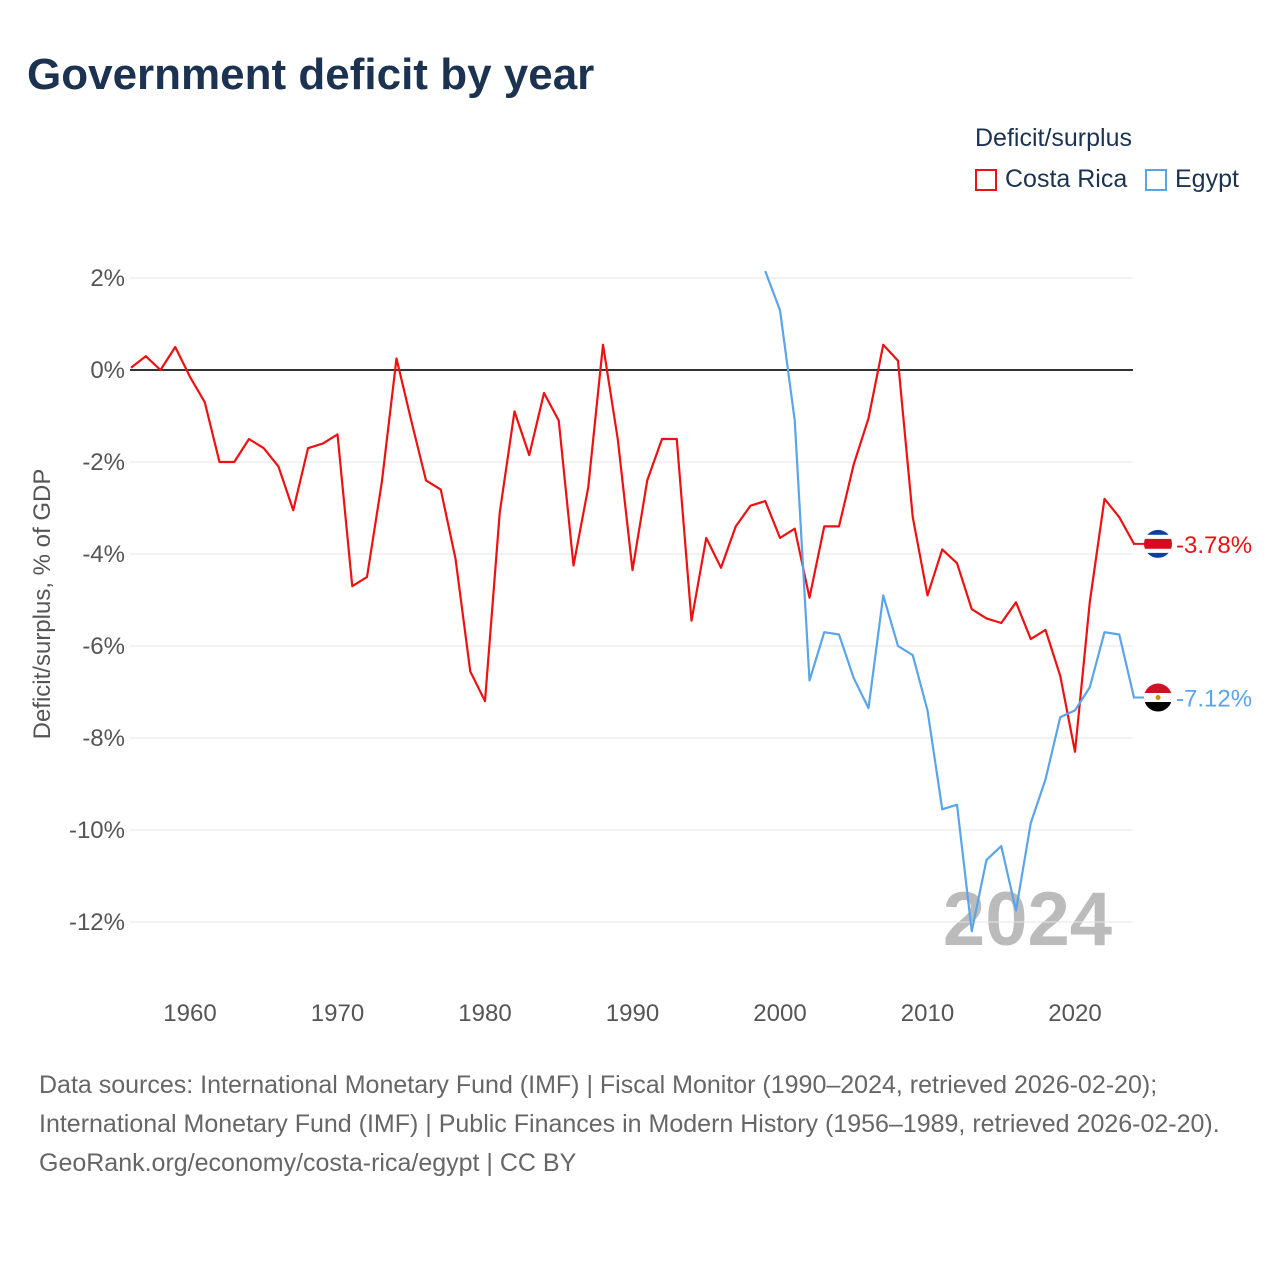 The width and height of the screenshot is (1280, 1280). What do you see at coordinates (1027, 919) in the screenshot?
I see `year-watermark: 2024` at bounding box center [1027, 919].